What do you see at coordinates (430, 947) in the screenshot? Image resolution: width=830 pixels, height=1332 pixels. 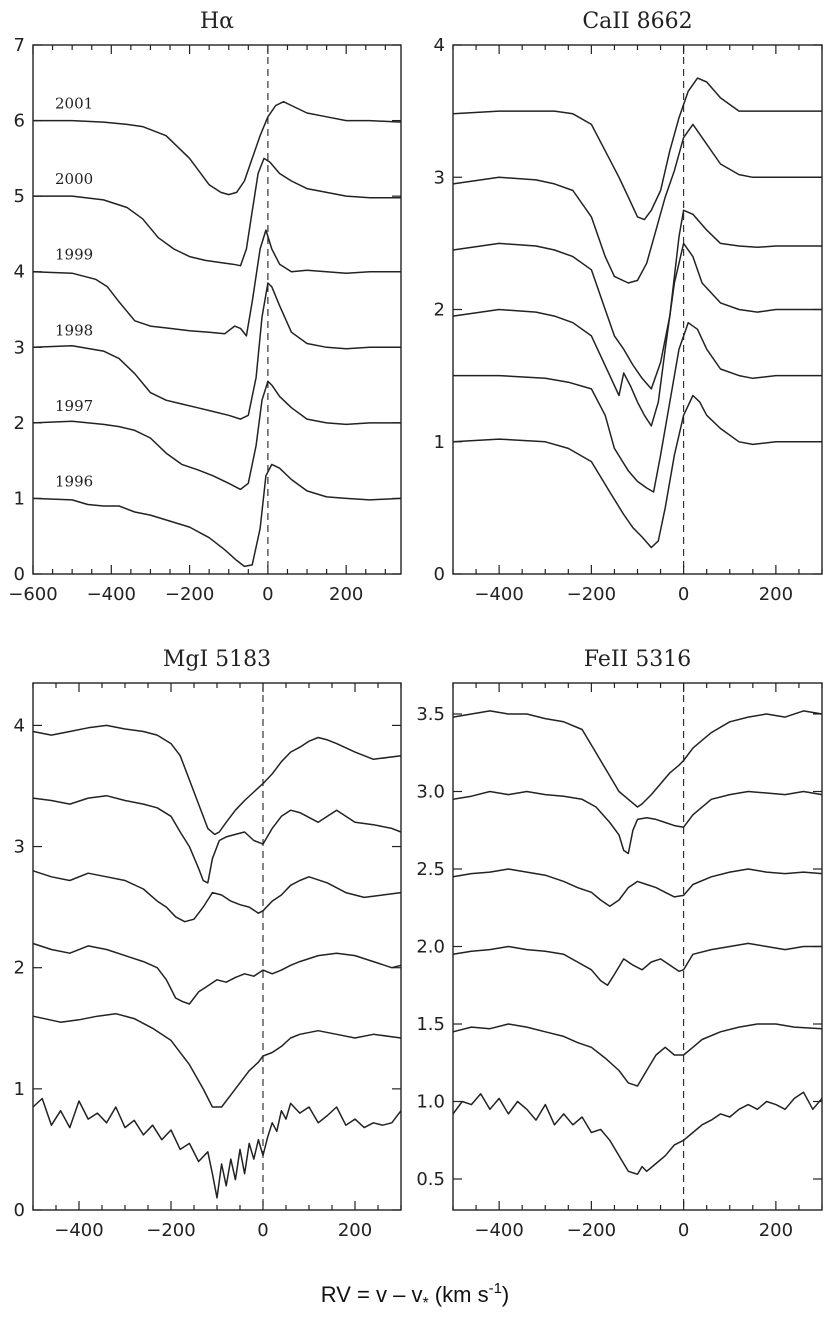 I see `y-tick-label: 2.0` at bounding box center [430, 947].